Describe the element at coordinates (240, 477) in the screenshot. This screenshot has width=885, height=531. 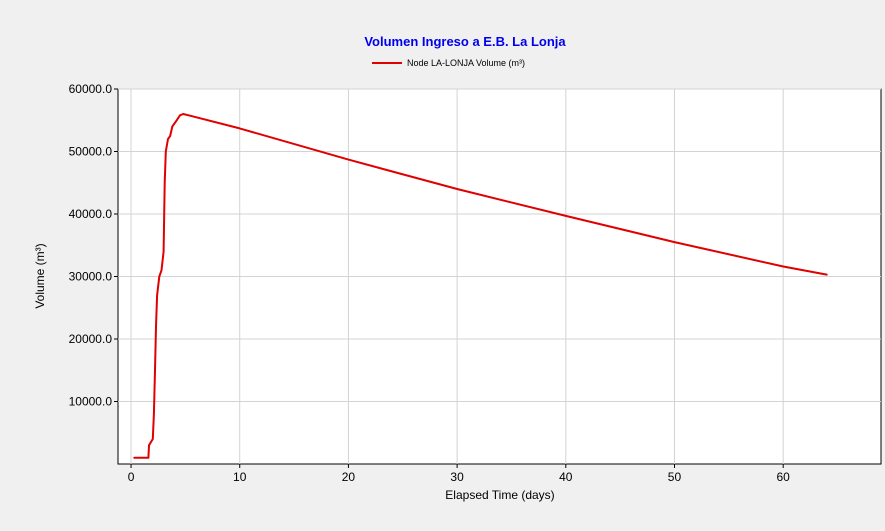
I see `x-tick-label: 10` at that location.